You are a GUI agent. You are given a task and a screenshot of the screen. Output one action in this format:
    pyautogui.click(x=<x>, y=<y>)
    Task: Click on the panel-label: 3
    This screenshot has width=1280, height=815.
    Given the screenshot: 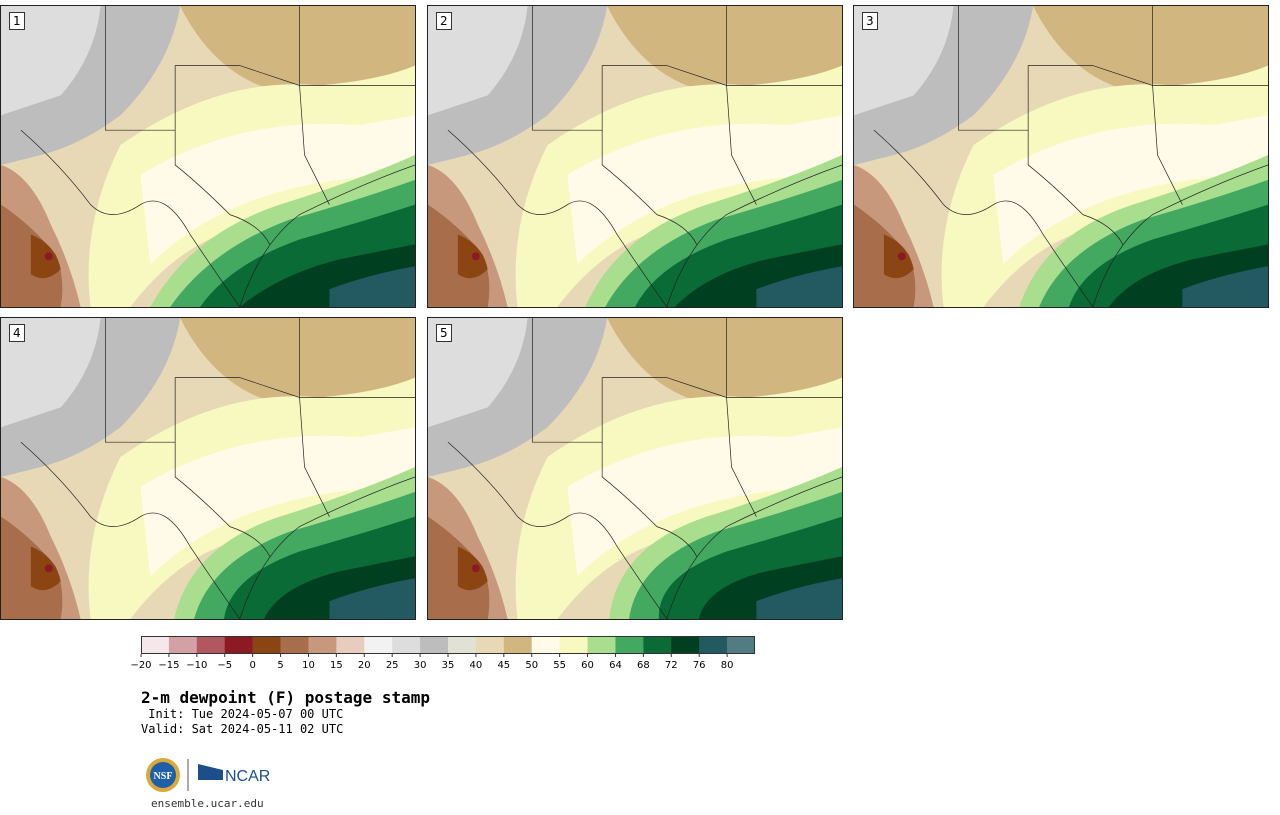 What is the action you would take?
    pyautogui.click(x=870, y=21)
    